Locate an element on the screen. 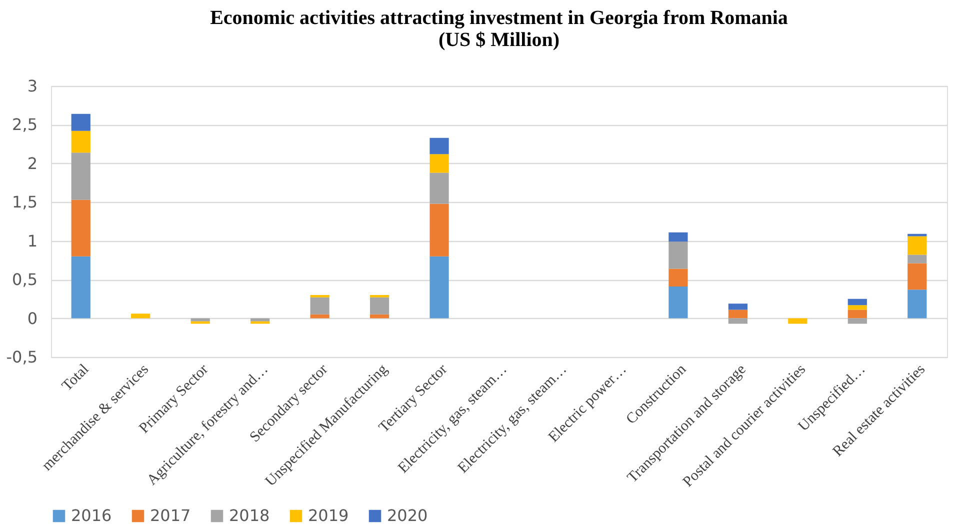 This screenshot has width=962, height=529. y-tick-label: 2,5 is located at coordinates (25, 124).